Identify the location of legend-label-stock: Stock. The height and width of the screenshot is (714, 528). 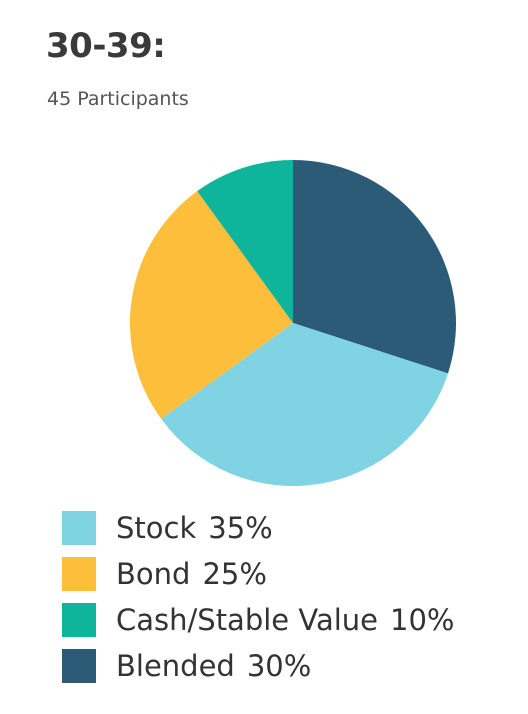
(156, 528).